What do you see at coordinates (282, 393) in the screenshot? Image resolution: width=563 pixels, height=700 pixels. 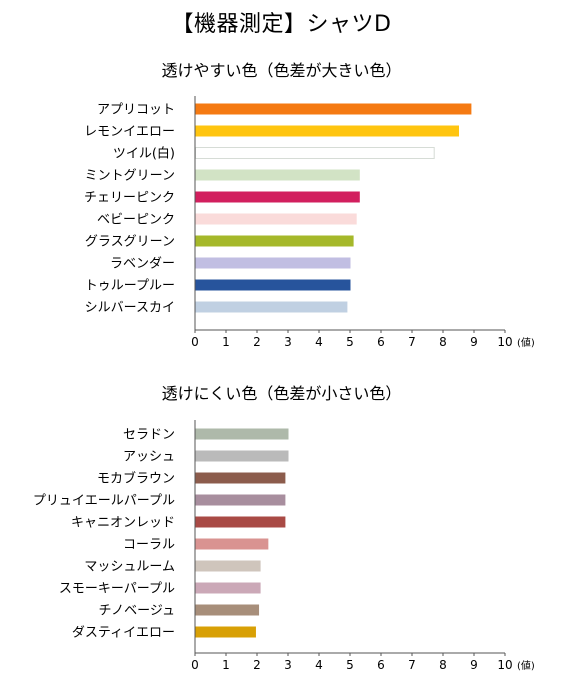 I see `chart-title: 透けにくい色（色差が小さい色）` at bounding box center [282, 393].